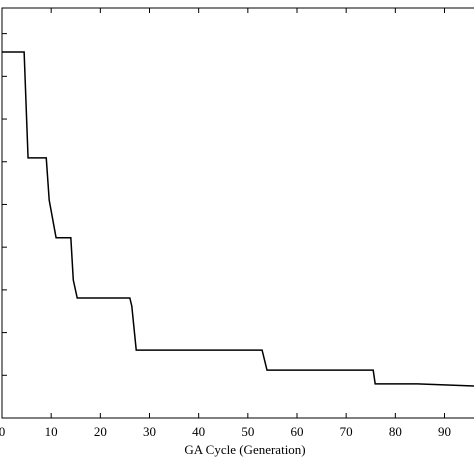 The image size is (474, 474). What do you see at coordinates (100, 431) in the screenshot?
I see `x-tick-label: 20` at bounding box center [100, 431].